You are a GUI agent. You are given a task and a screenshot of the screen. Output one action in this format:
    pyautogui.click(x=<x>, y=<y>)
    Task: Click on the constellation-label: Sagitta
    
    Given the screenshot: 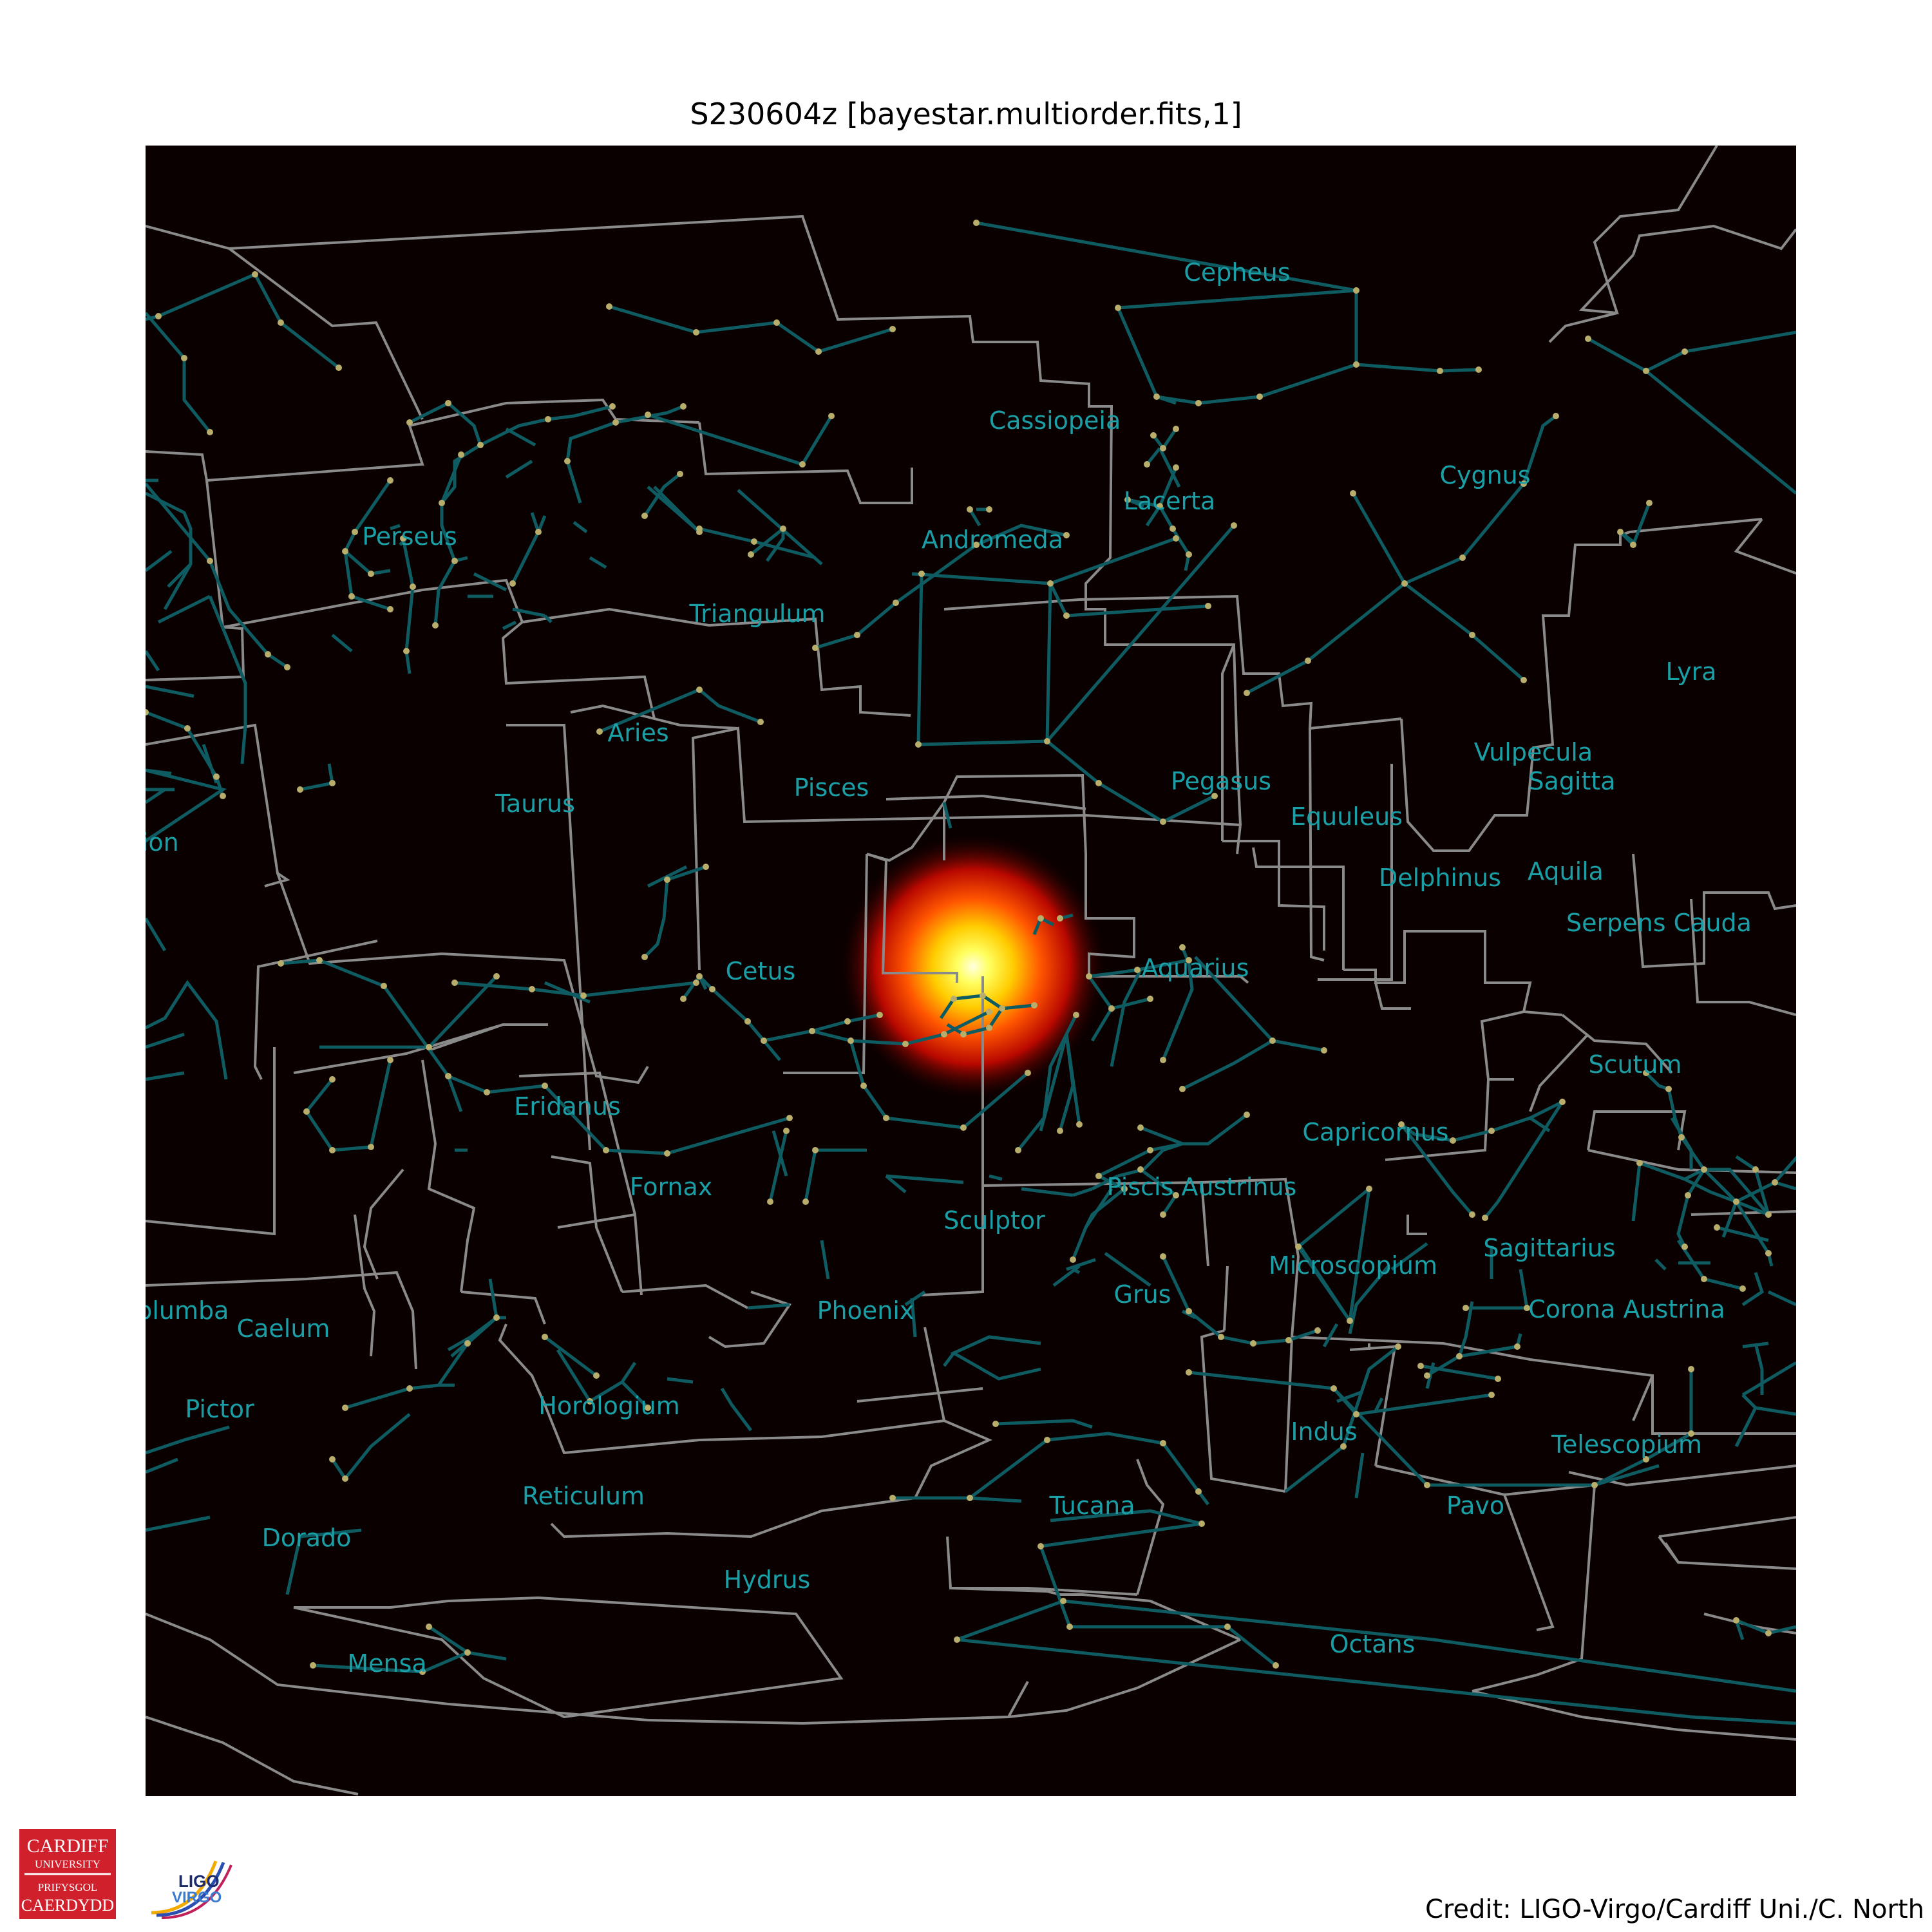 What is the action you would take?
    pyautogui.click(x=1572, y=781)
    